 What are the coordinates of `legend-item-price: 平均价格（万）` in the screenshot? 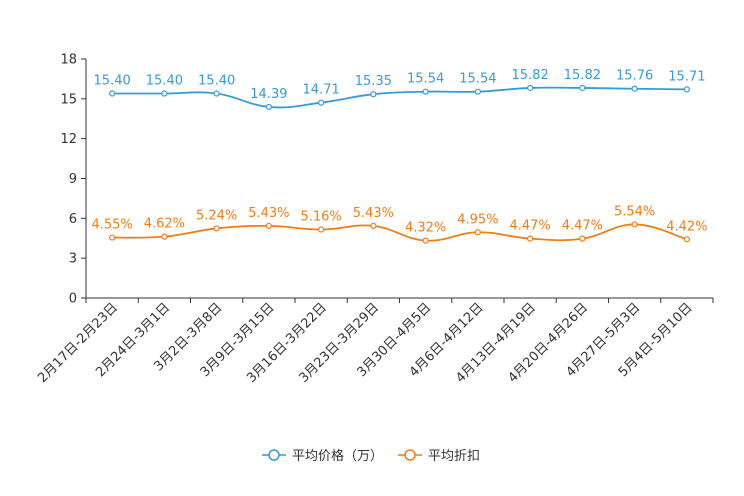 It's located at (322, 456).